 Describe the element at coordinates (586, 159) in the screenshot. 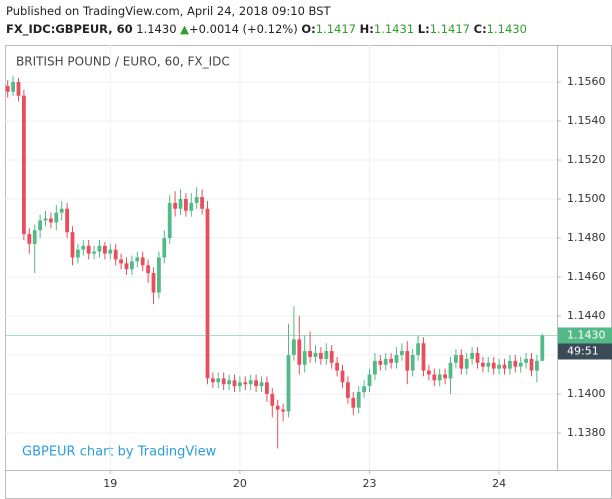

I see `y-tick-label: 1.1520` at that location.